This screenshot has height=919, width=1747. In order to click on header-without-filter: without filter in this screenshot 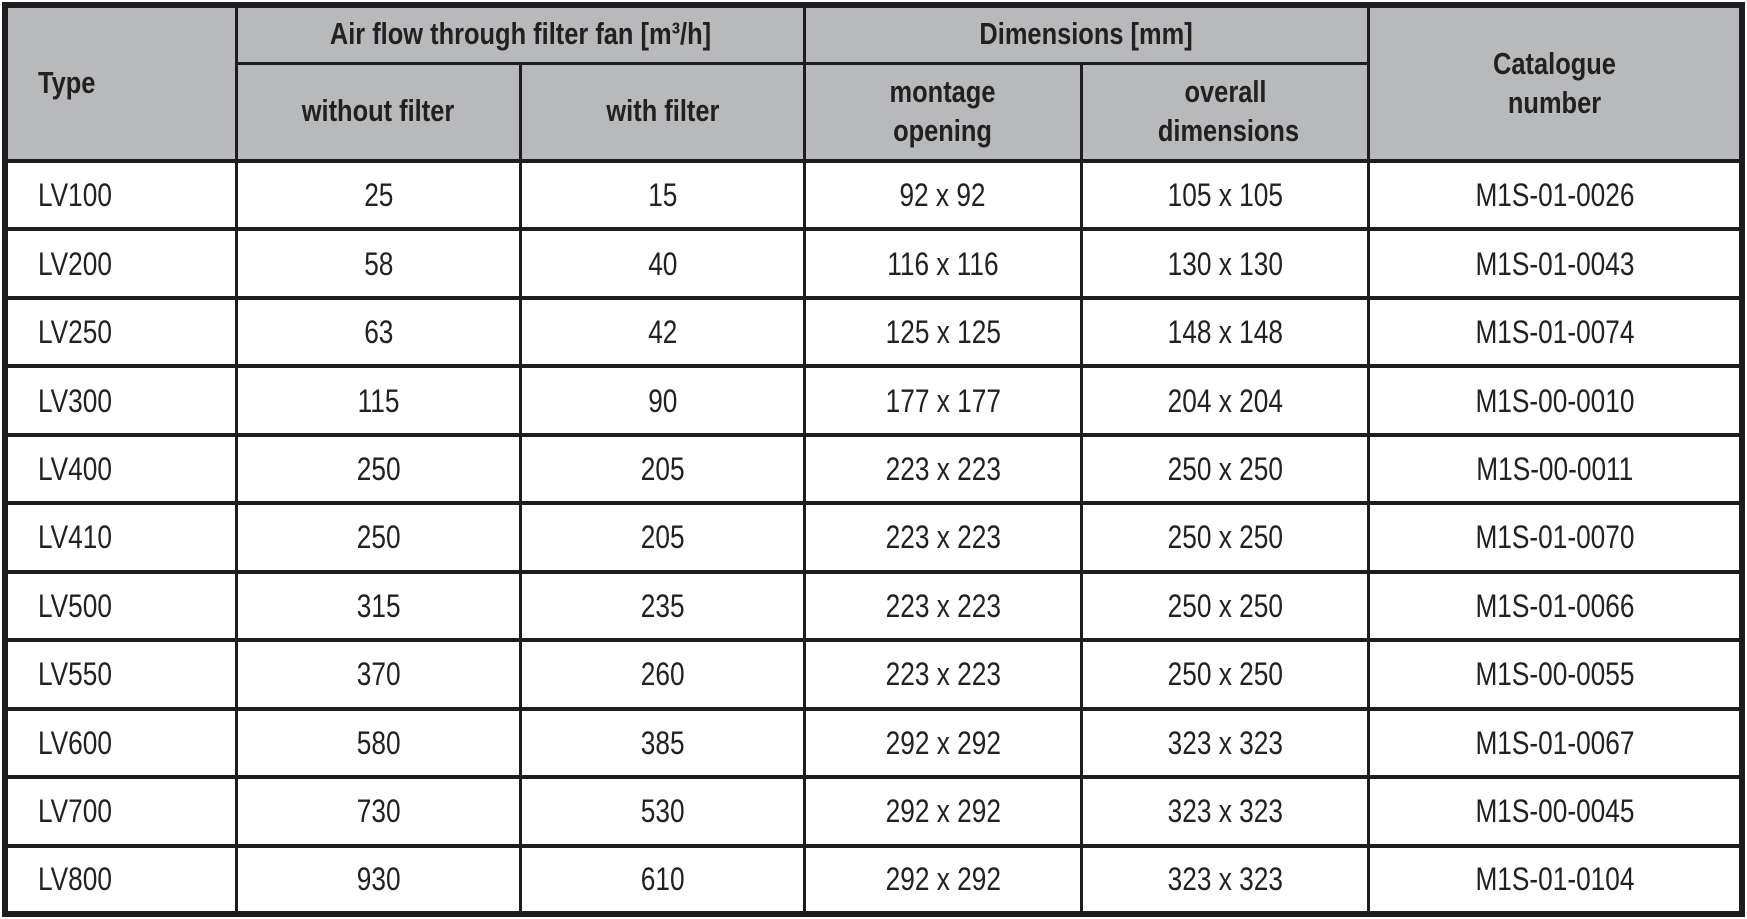, I will do `click(378, 112)`.